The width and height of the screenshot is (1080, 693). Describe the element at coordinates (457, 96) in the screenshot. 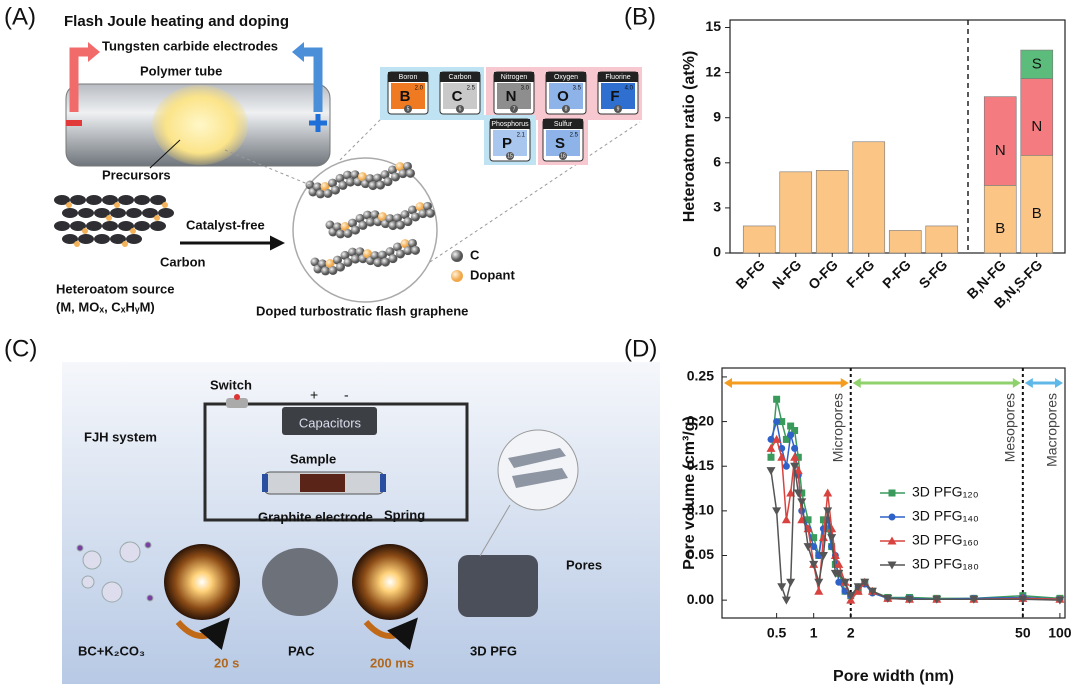

I see `element-symbol: C` at that location.